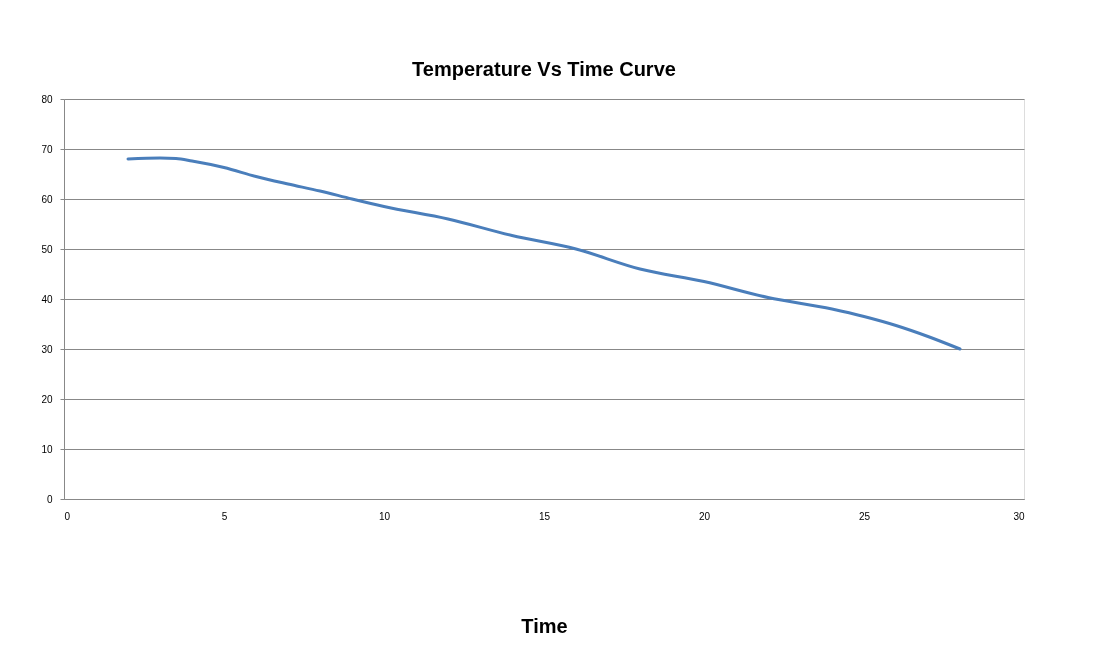  I want to click on x-tick-label: 15, so click(544, 516).